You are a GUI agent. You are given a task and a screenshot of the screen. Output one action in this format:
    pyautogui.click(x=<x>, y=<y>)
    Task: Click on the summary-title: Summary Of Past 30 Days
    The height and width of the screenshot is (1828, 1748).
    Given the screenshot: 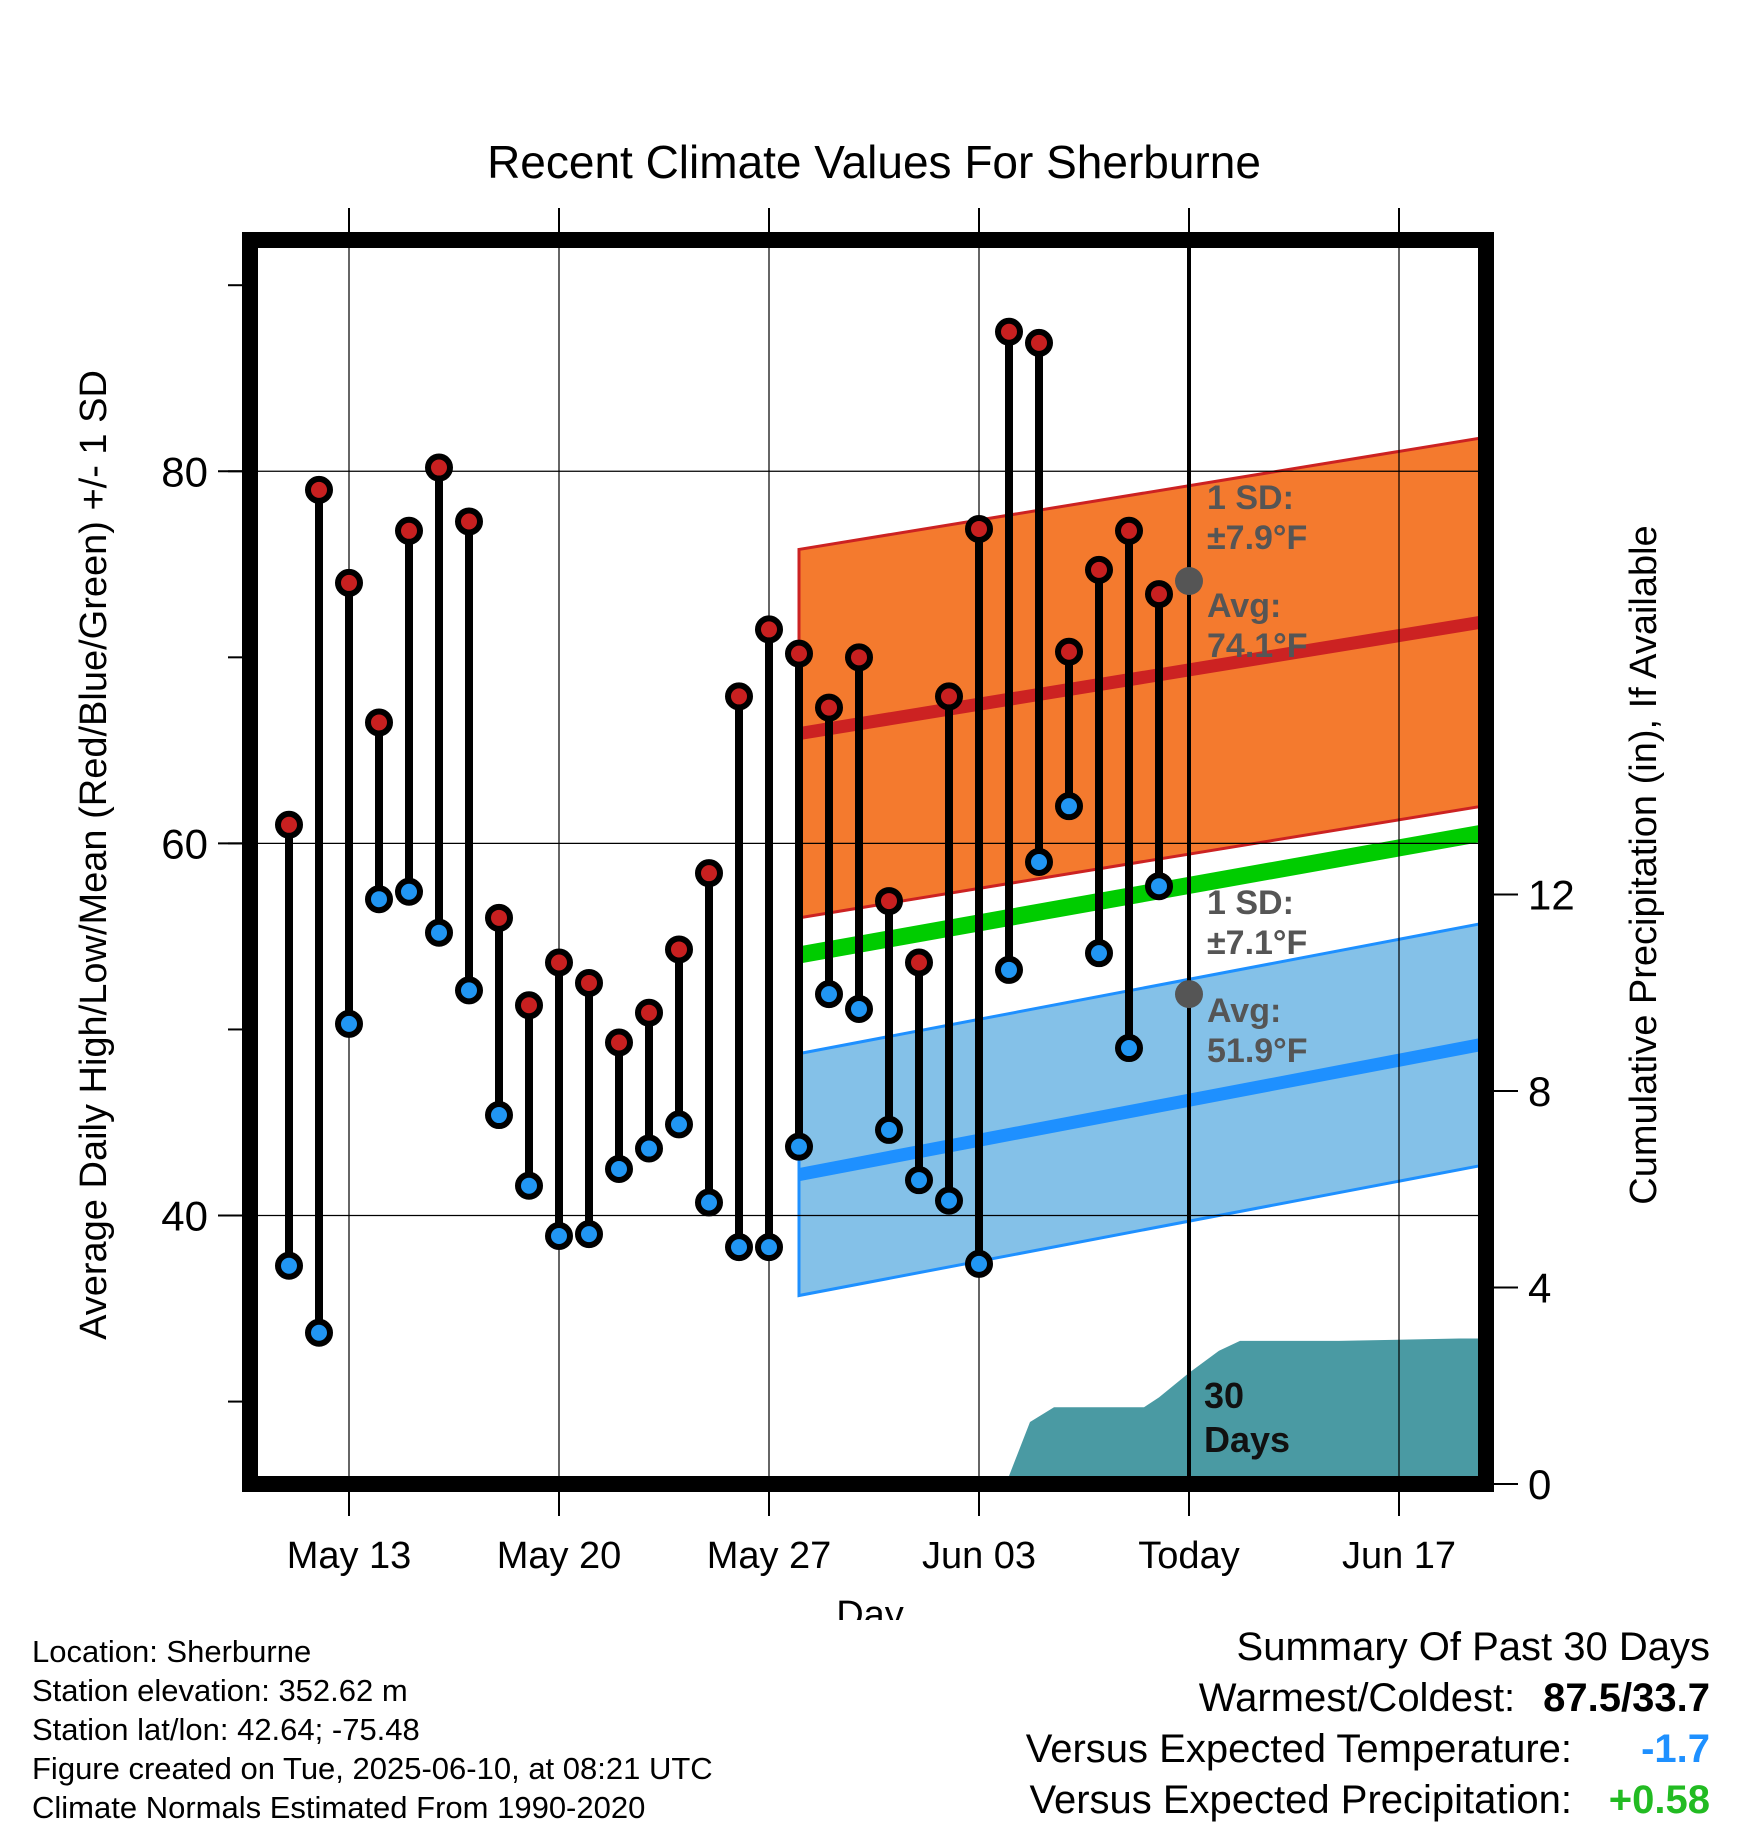 What is the action you would take?
    pyautogui.click(x=1473, y=1647)
    